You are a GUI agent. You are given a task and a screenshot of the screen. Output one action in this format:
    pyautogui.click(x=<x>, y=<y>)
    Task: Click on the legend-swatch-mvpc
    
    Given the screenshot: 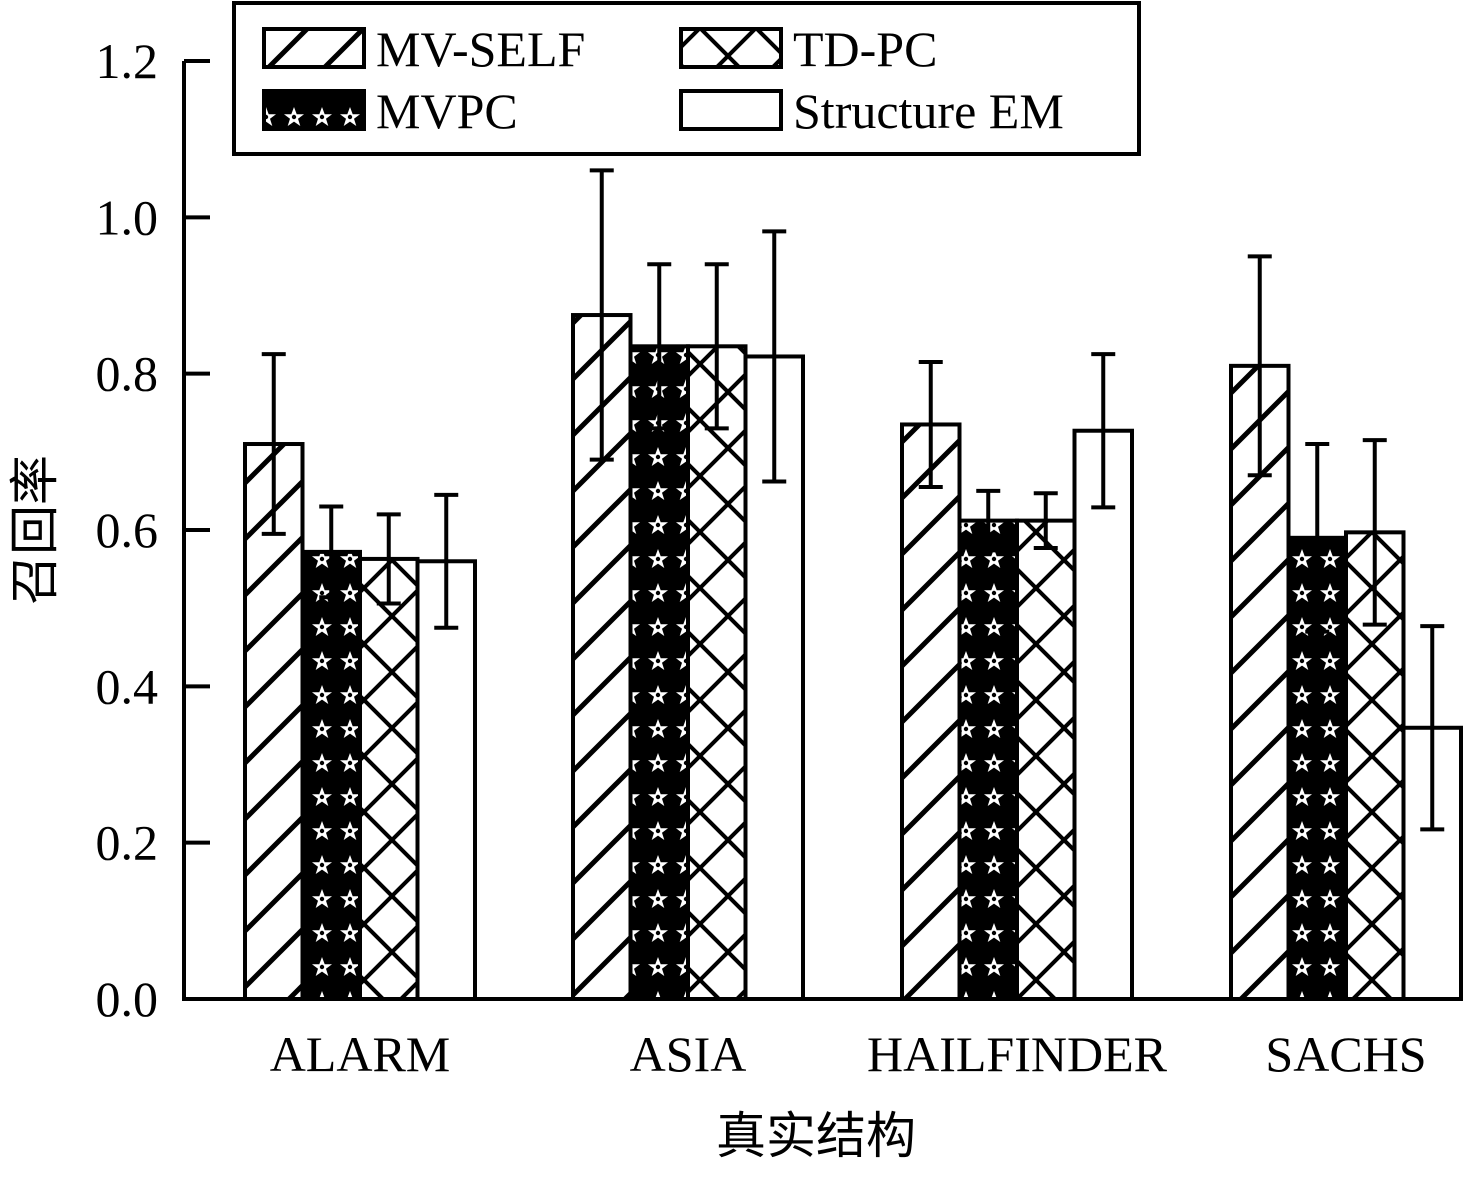 What is the action you would take?
    pyautogui.click(x=314, y=110)
    